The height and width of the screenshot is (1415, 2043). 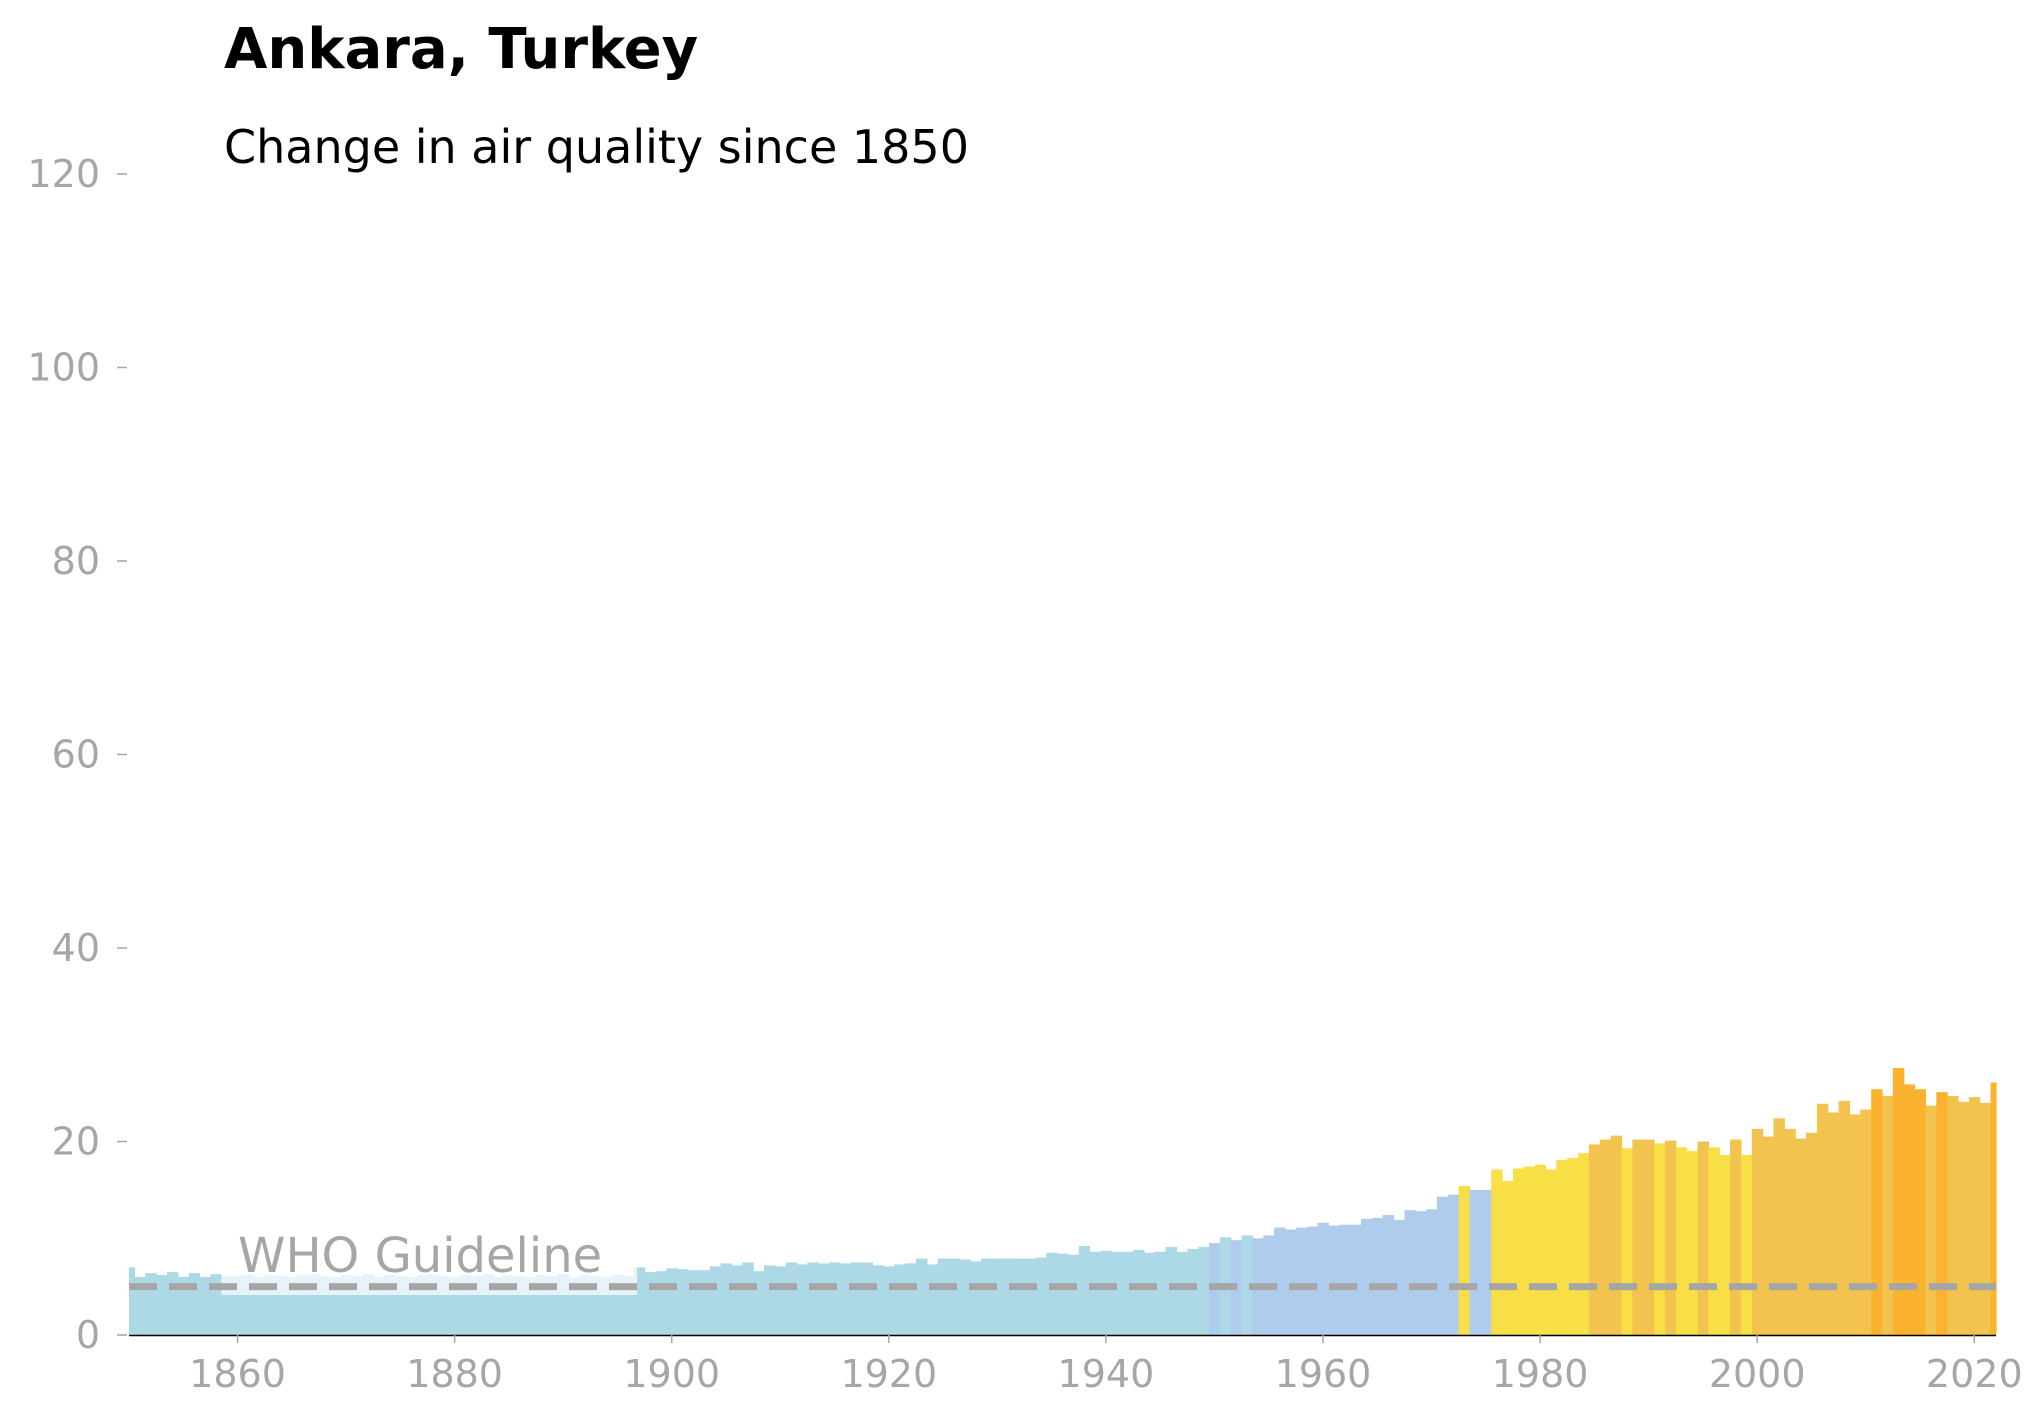 What do you see at coordinates (454, 1374) in the screenshot?
I see `x-tick-label-1880: 1880` at bounding box center [454, 1374].